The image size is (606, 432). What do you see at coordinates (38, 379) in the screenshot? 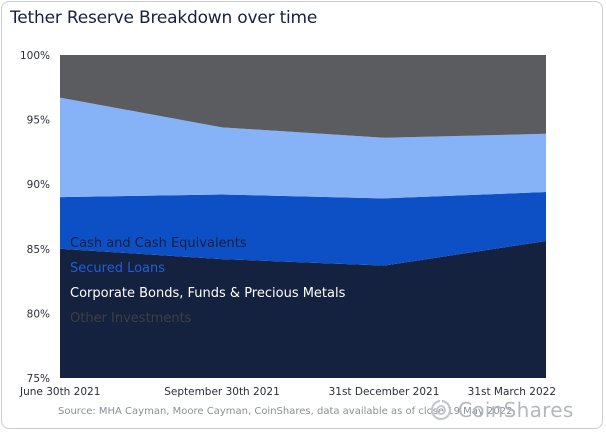
I see `y-tick-label: 75%` at bounding box center [38, 379].